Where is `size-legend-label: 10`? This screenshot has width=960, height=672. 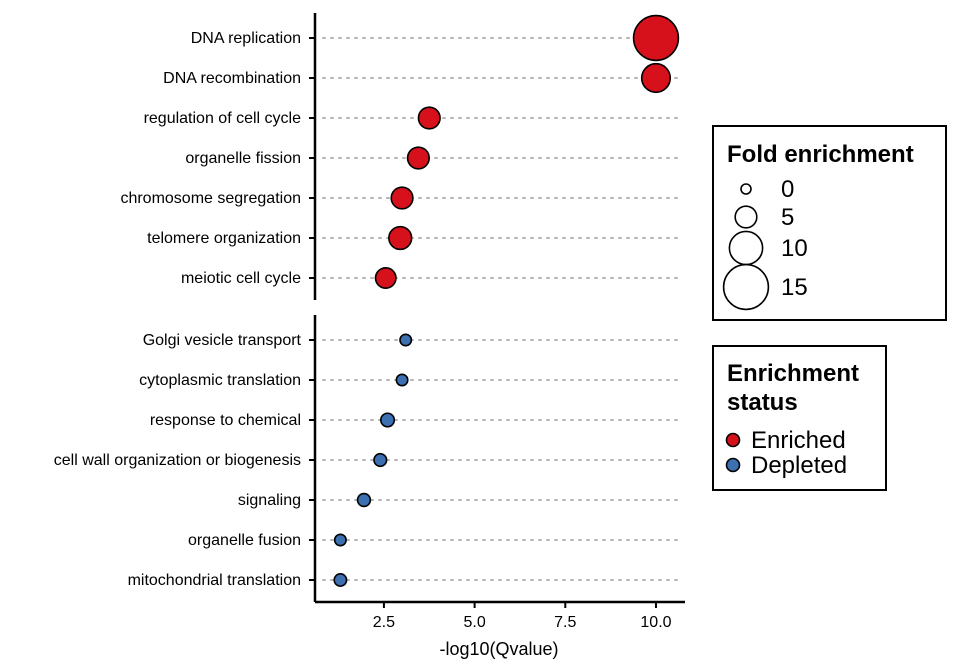 size-legend-label: 10 is located at coordinates (794, 248).